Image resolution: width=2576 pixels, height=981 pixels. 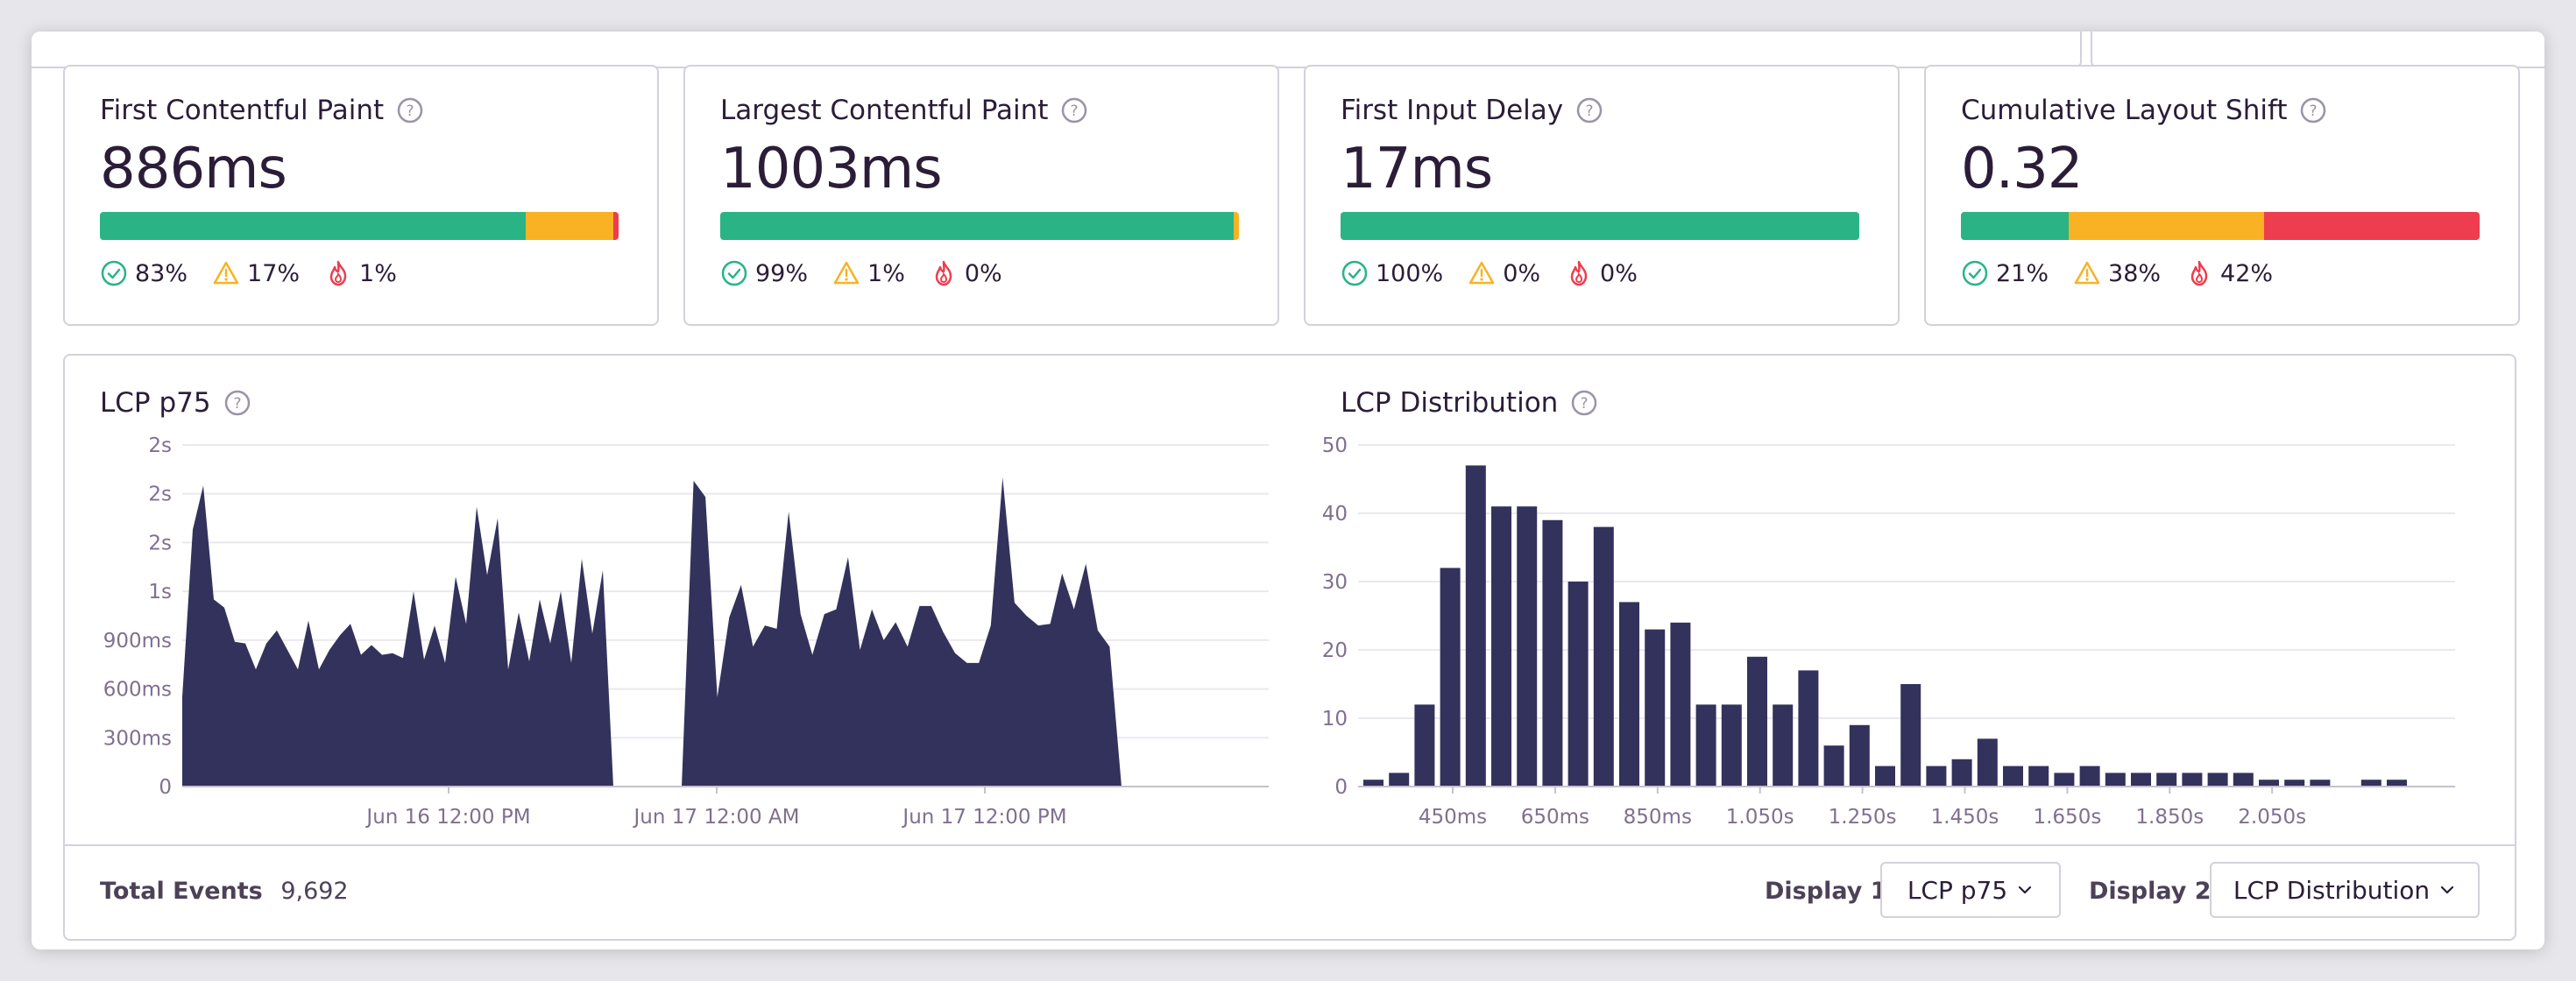 I want to click on display1-value: LCP p75, so click(x=1957, y=890).